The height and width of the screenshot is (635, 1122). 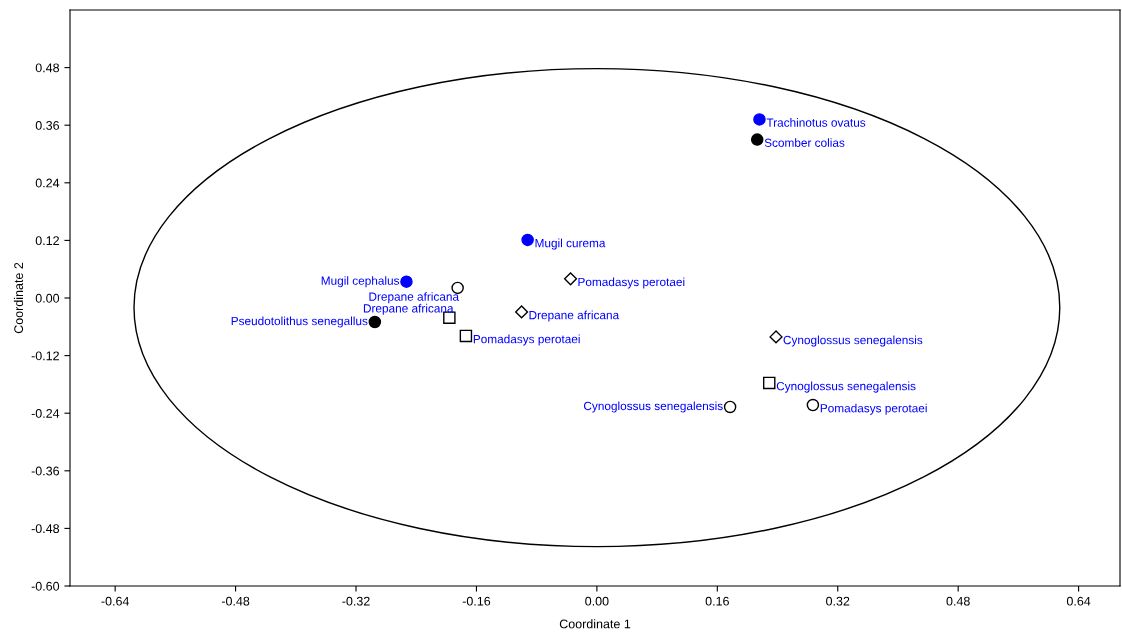 I want to click on x-tick-label: 0.16, so click(x=717, y=601).